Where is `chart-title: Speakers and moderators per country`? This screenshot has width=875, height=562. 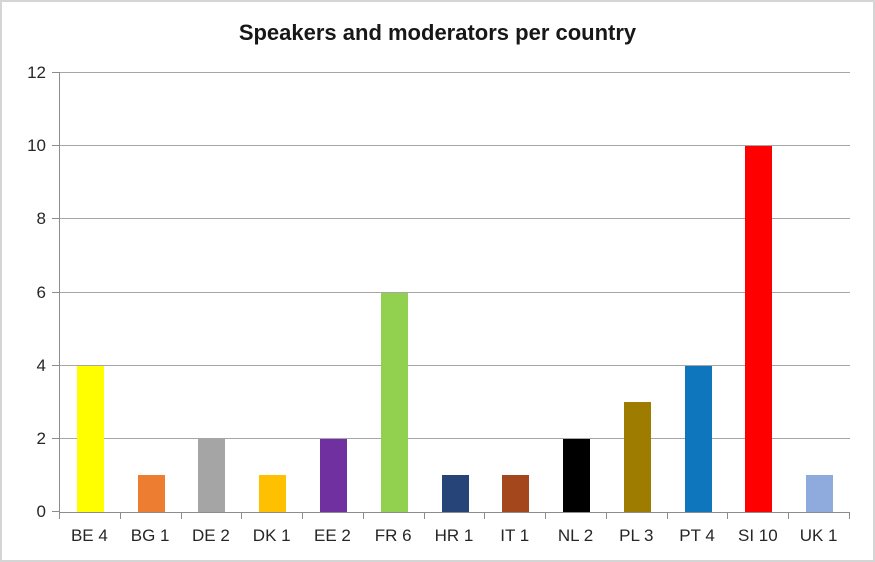
chart-title: Speakers and moderators per country is located at coordinates (437, 32).